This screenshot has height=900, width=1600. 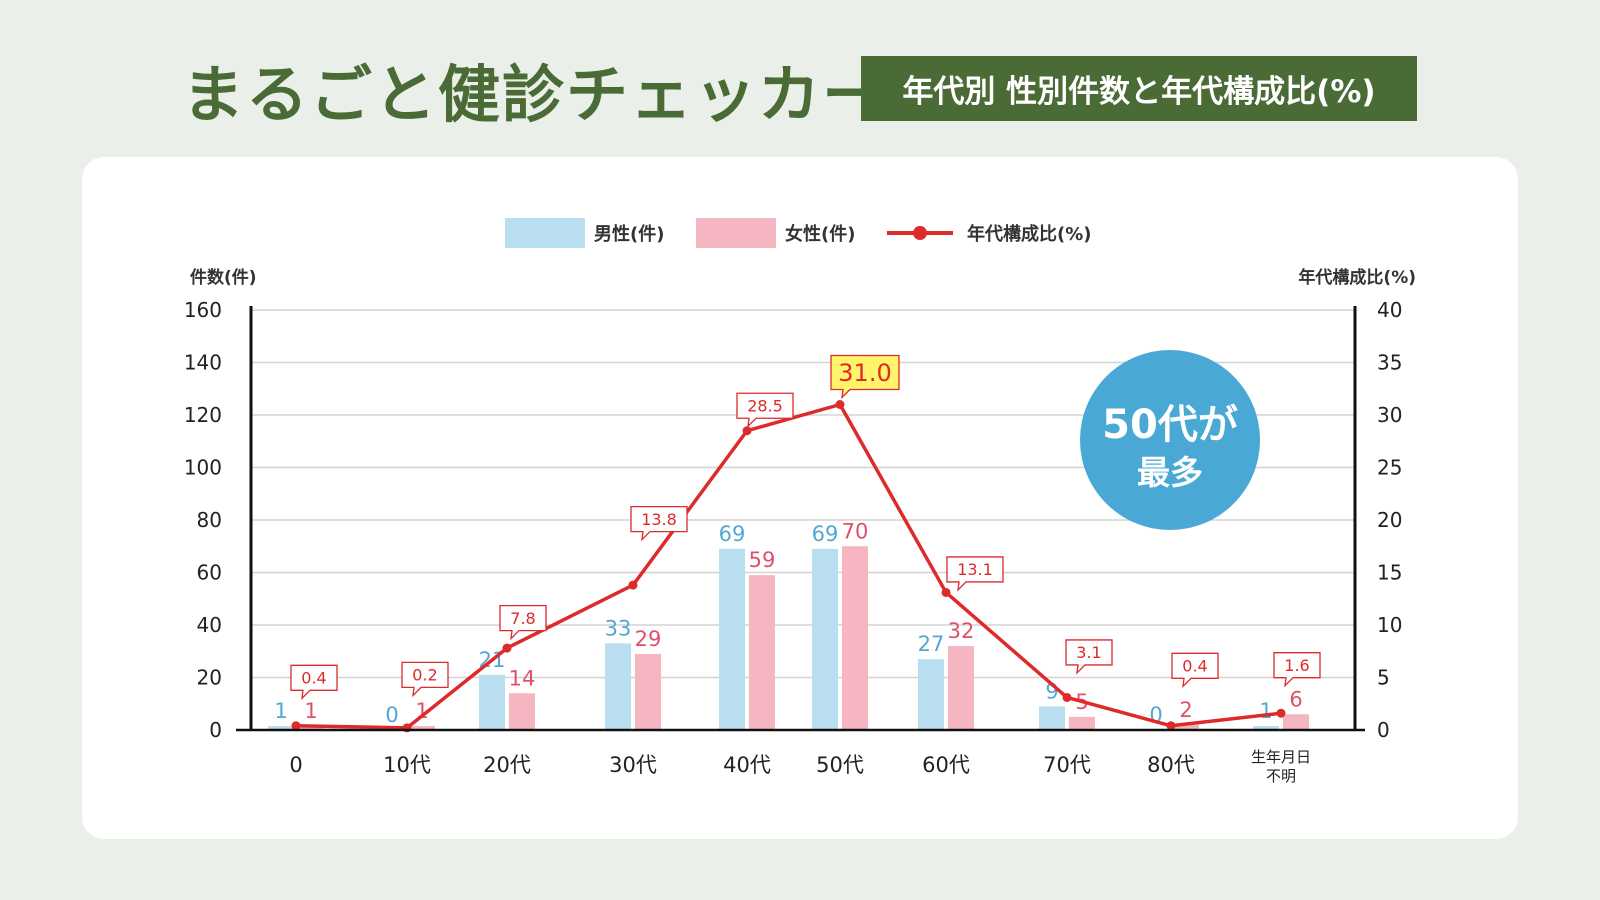 I want to click on ratio-label: 31.0, so click(x=865, y=377).